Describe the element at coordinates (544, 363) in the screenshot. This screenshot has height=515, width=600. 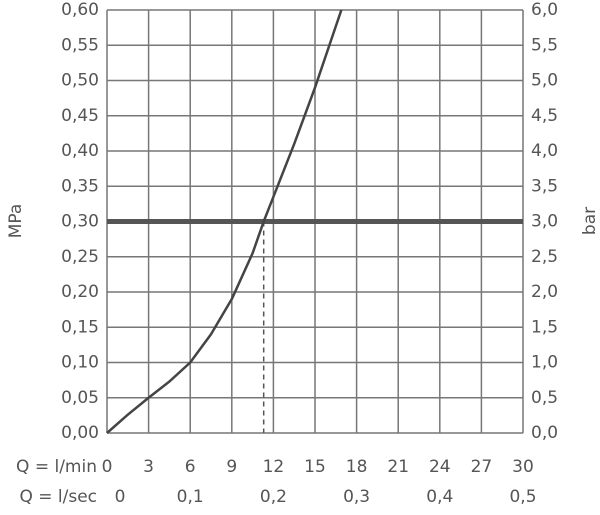
I see `y2-tick-label: 1,0` at that location.